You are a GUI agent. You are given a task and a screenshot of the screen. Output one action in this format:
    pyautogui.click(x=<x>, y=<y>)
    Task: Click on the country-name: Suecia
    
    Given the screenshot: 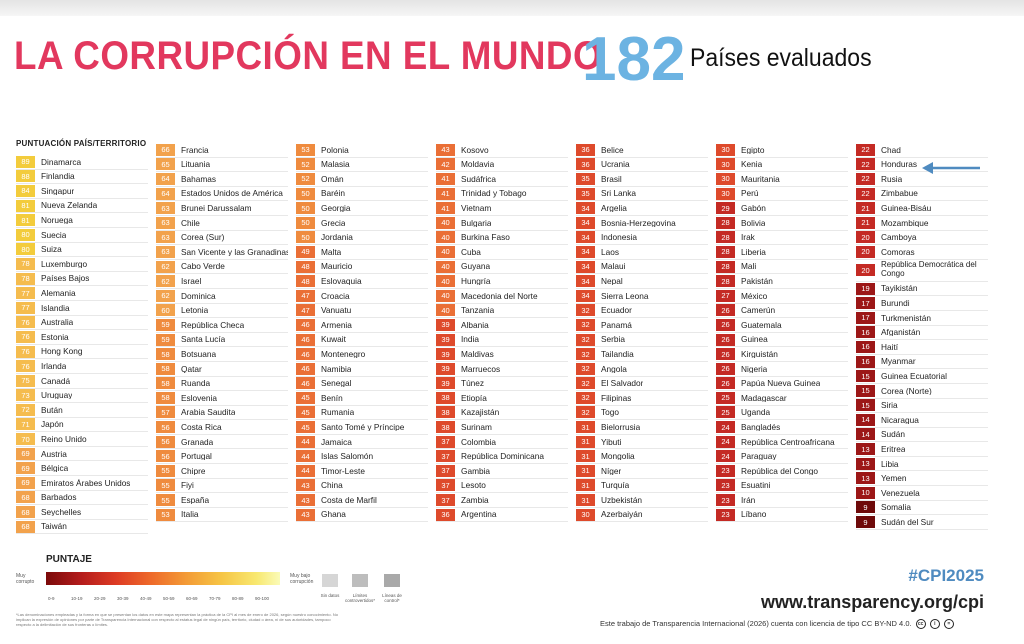 What is the action you would take?
    pyautogui.click(x=54, y=234)
    